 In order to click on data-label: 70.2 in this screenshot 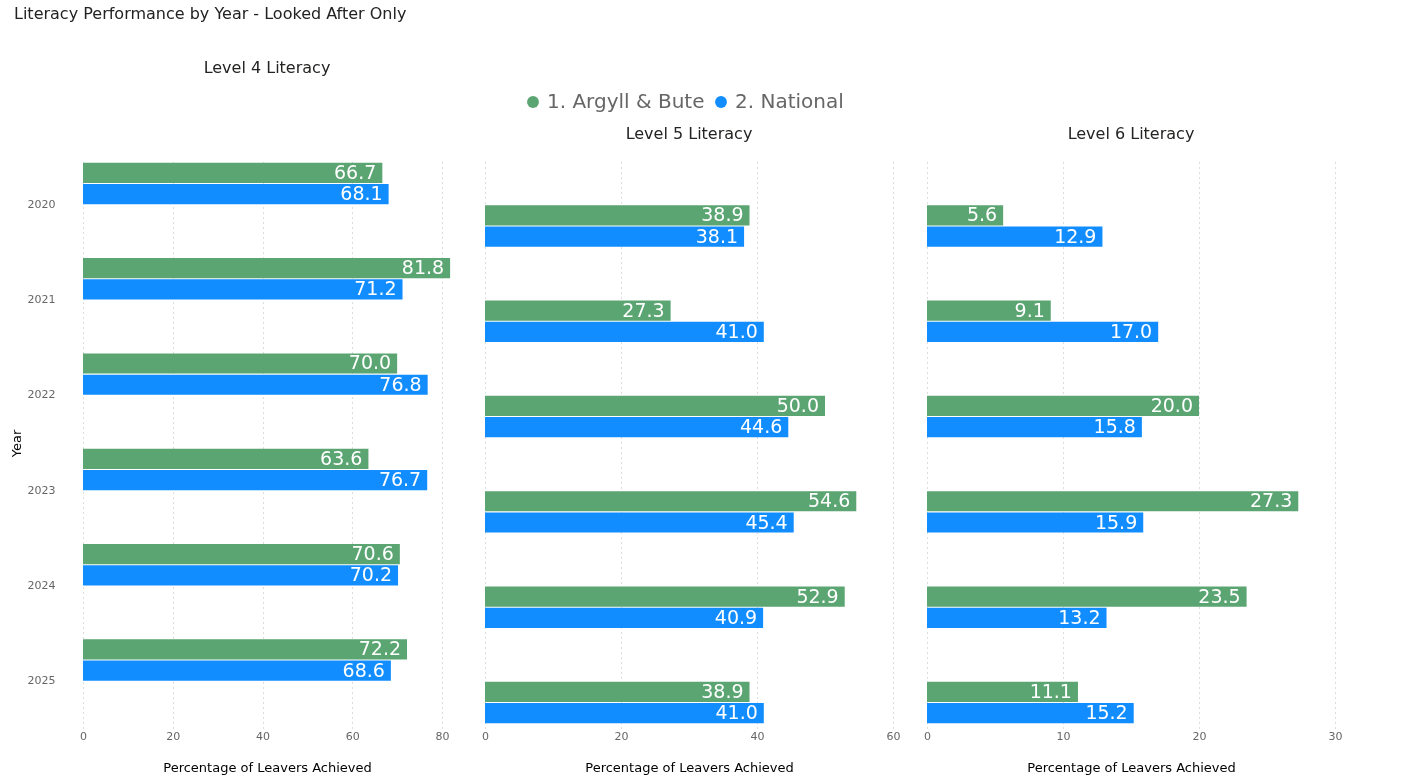, I will do `click(371, 574)`.